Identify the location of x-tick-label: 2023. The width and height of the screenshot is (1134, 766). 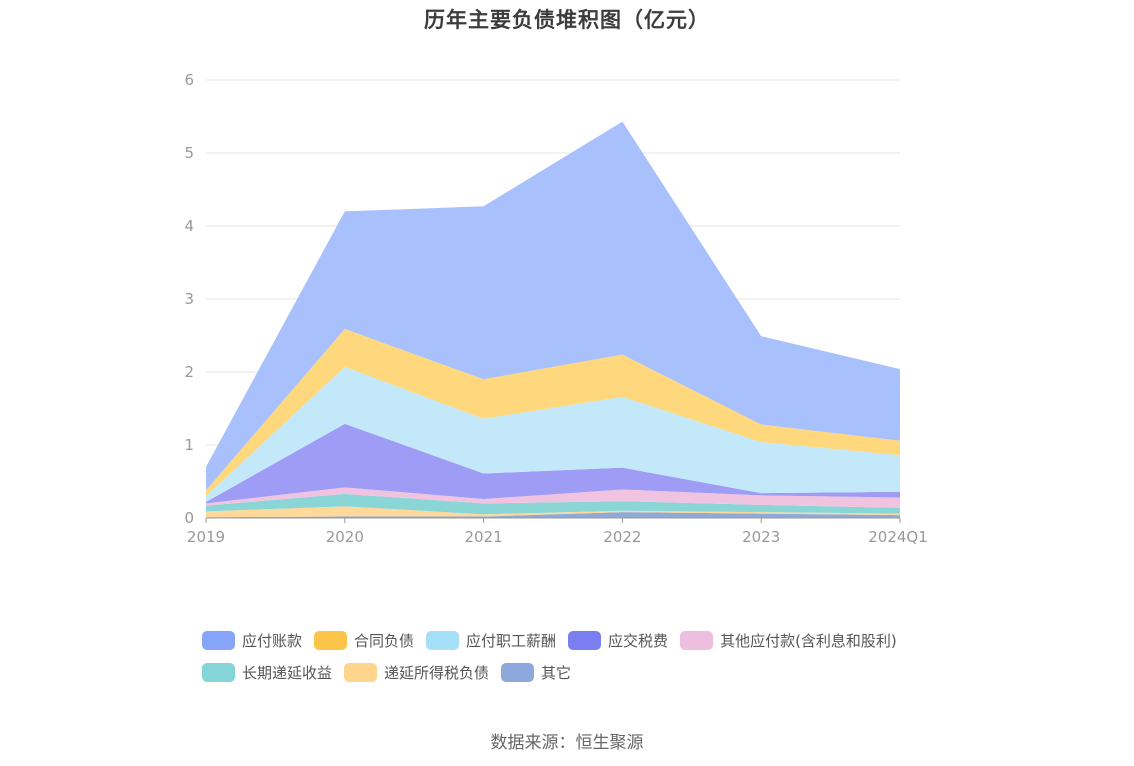
(761, 537).